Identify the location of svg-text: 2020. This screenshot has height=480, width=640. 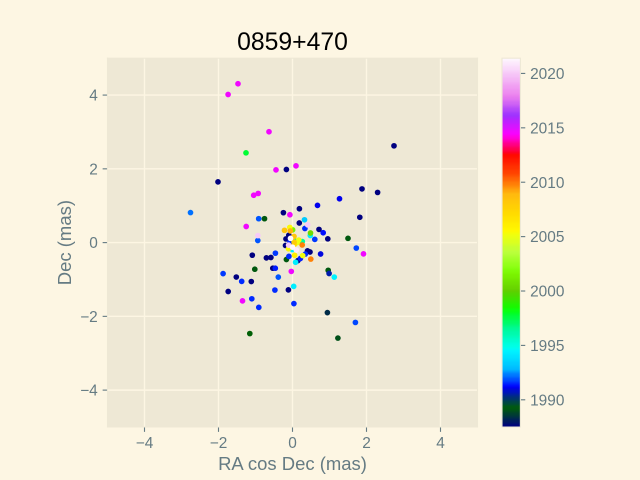
(547, 74).